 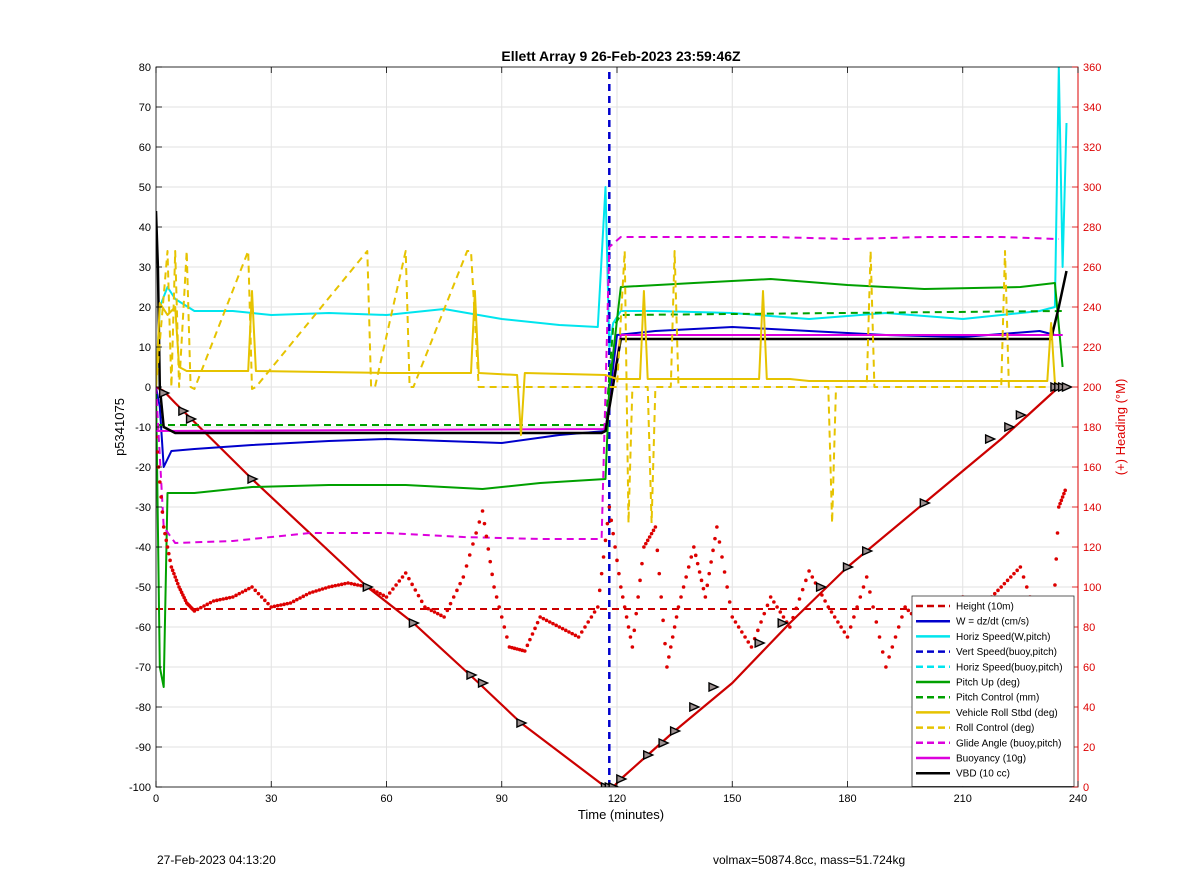 I want to click on y2-tick-label: 60, so click(x=1089, y=668).